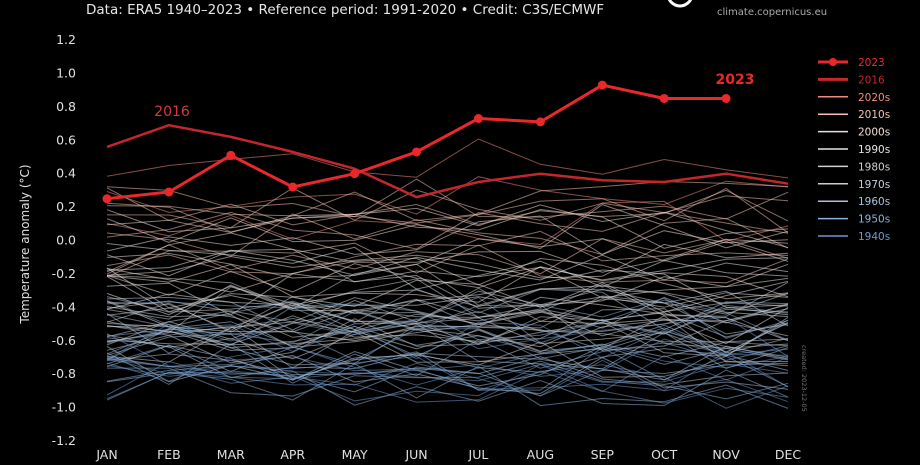  Describe the element at coordinates (871, 80) in the screenshot. I see `legend-label-2016: 2016` at that location.